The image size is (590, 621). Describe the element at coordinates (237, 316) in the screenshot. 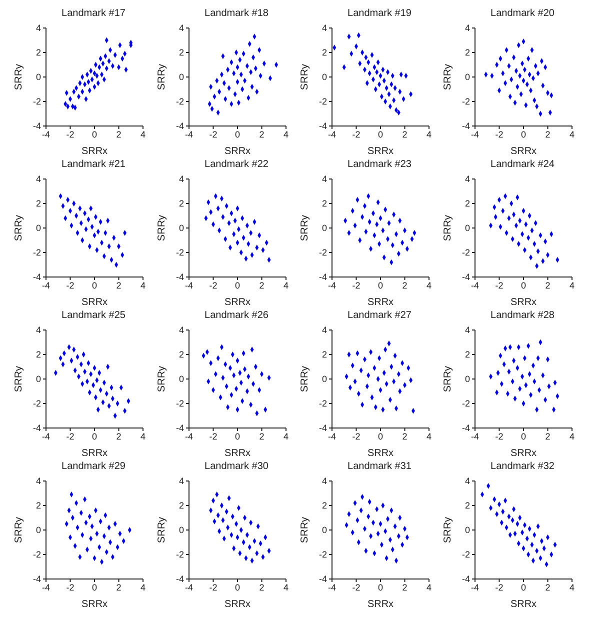

I see `chart-title: Landmark #26` at that location.